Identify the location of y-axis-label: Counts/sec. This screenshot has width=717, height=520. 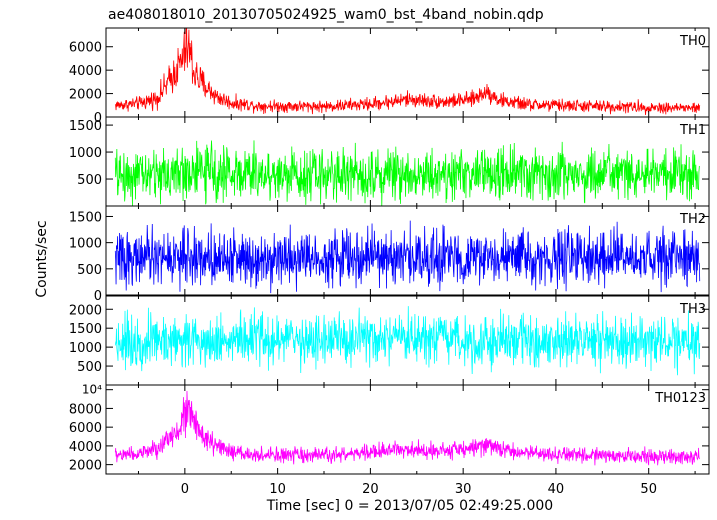
(42, 258).